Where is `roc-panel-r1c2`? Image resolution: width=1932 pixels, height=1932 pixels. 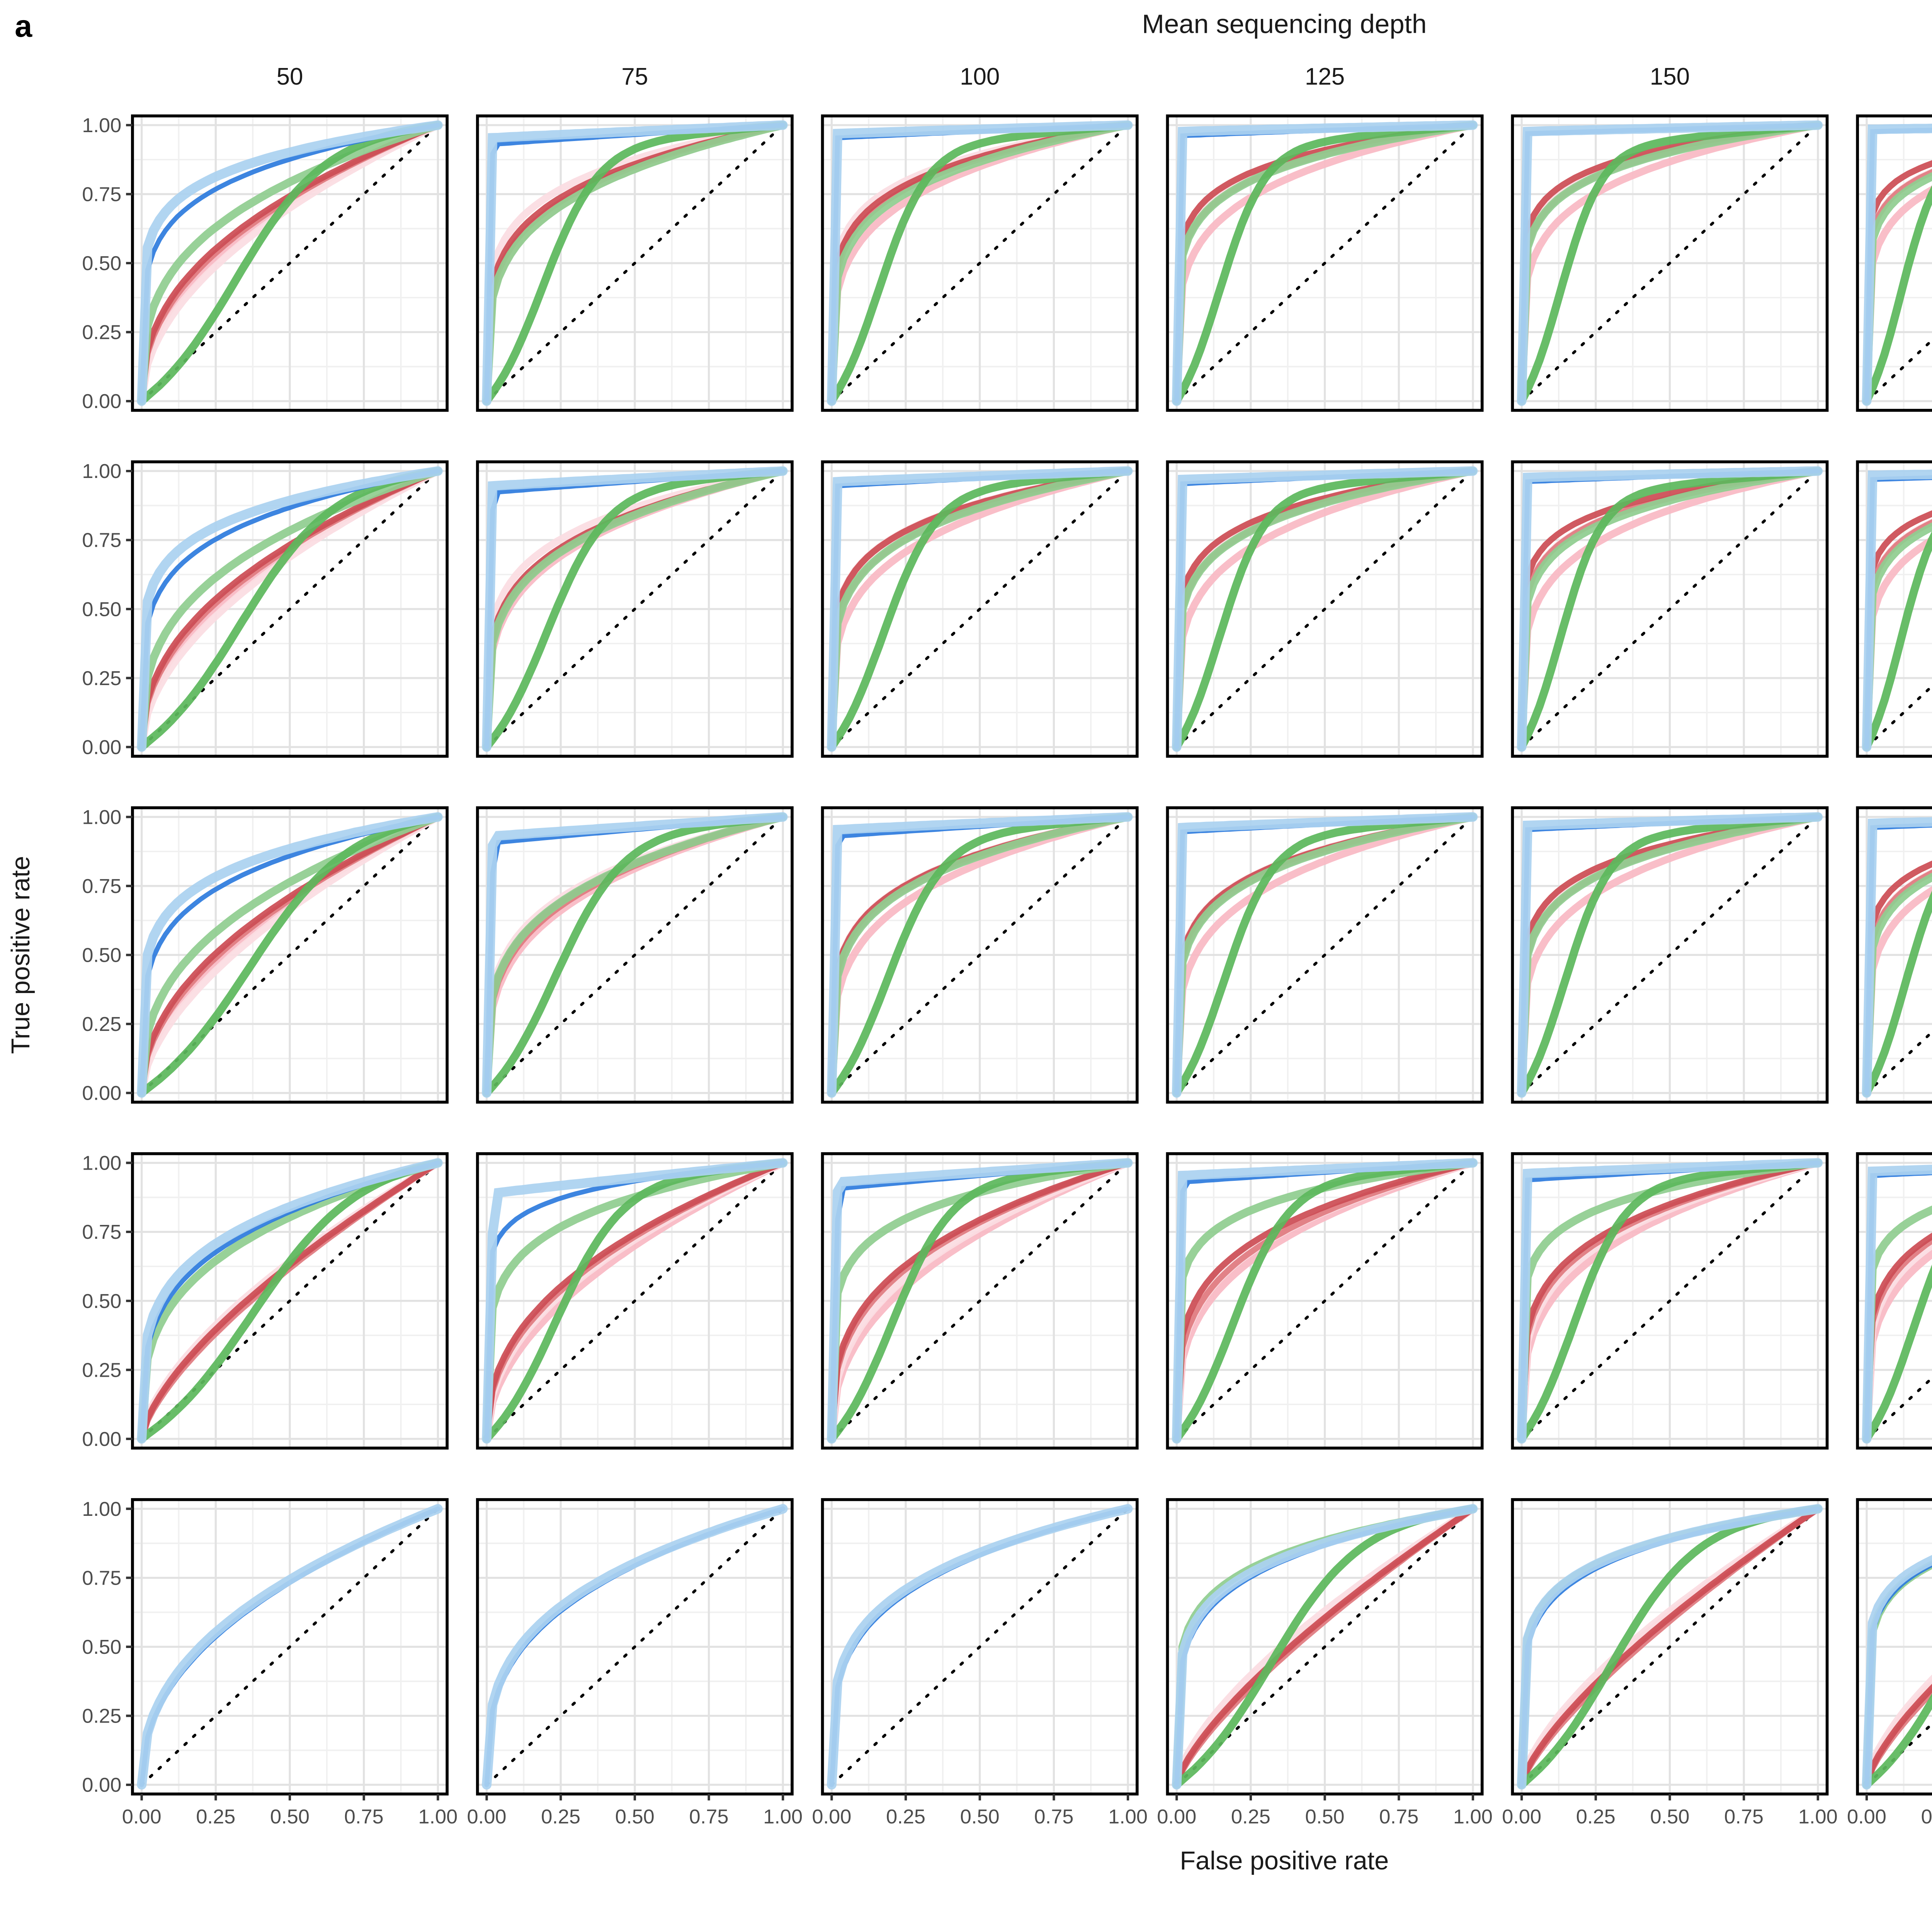
roc-panel-r1c2 is located at coordinates (980, 609).